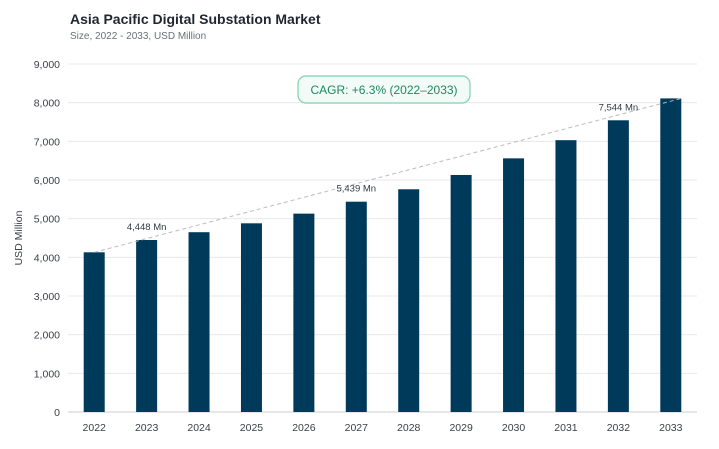  I want to click on cagr-text: CAGR: +6.3% (2022–2033), so click(383, 90).